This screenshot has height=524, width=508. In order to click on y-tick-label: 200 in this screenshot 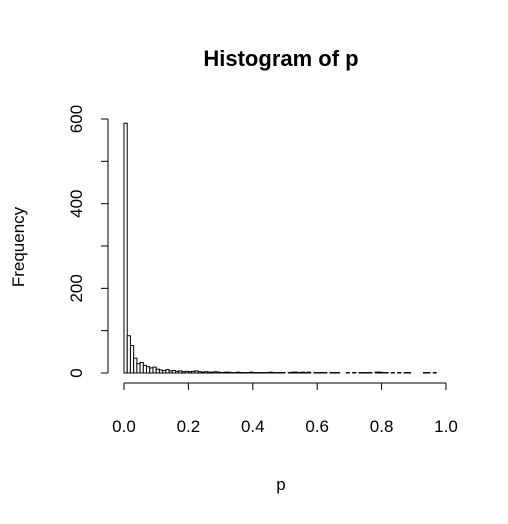, I will do `click(76, 288)`.